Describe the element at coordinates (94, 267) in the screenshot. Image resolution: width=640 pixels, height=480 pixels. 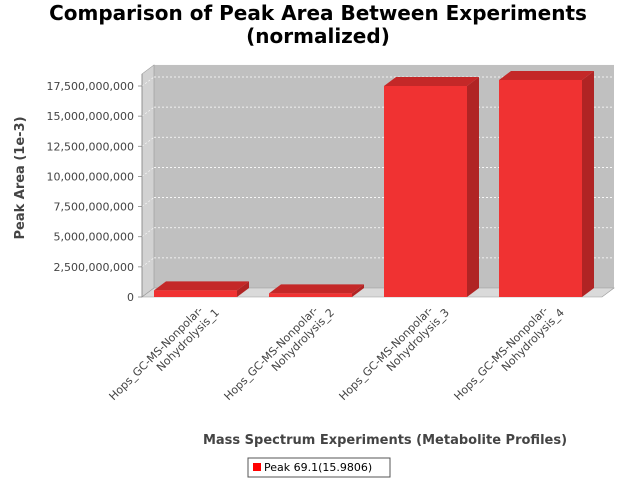
I see `y-tick-label: 2,500,000,000` at that location.